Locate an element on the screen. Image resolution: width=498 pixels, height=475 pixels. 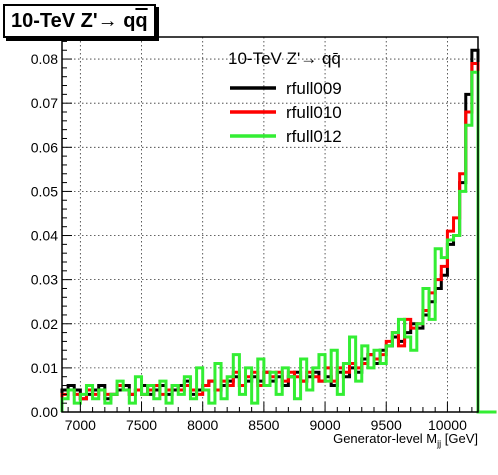
y-tick-label: 0.05 is located at coordinates (44, 191).